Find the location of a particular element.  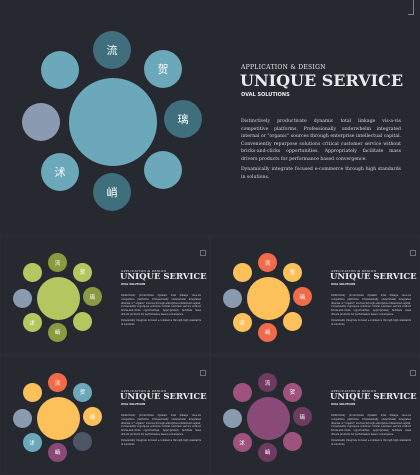

corner-mark is located at coordinates (411, 7).